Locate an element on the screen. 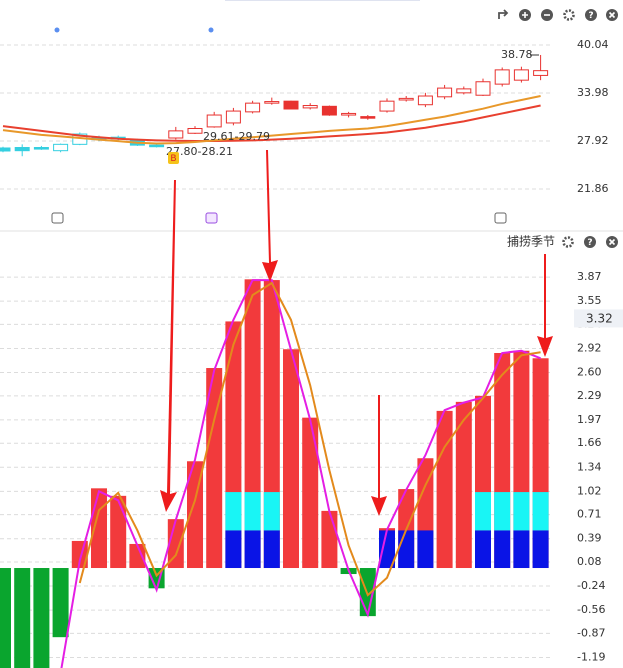 This screenshot has height=668, width=623. refresh-button is located at coordinates (503, 14).